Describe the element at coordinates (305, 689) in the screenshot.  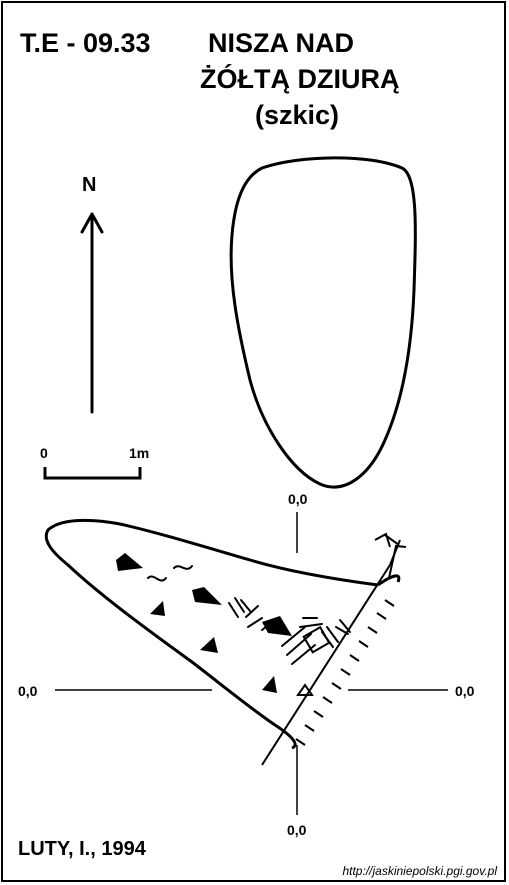
I see `survey-point-icon` at that location.